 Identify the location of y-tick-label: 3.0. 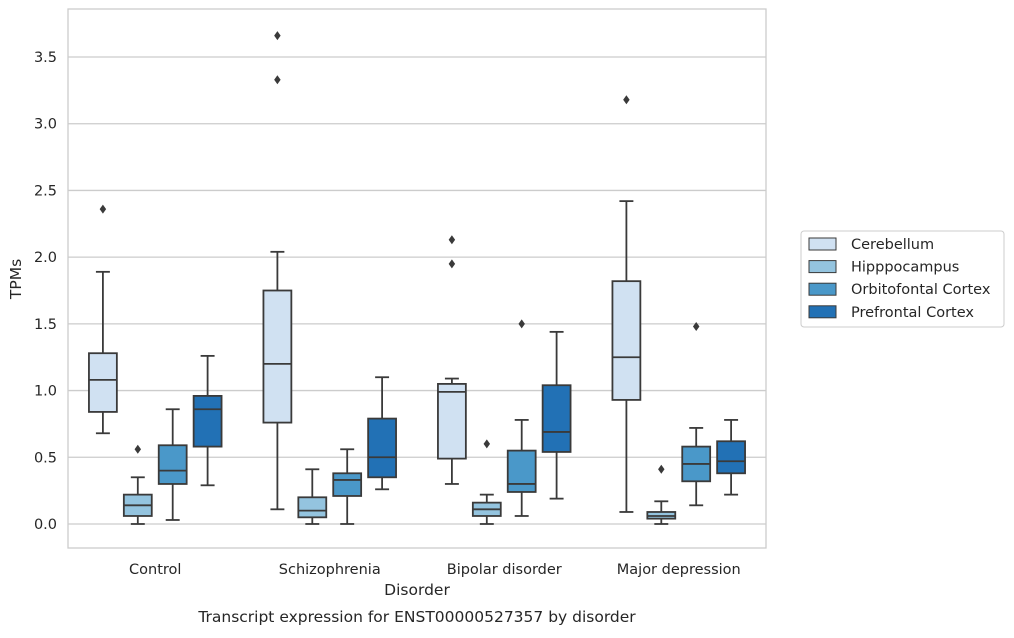
(45, 125).